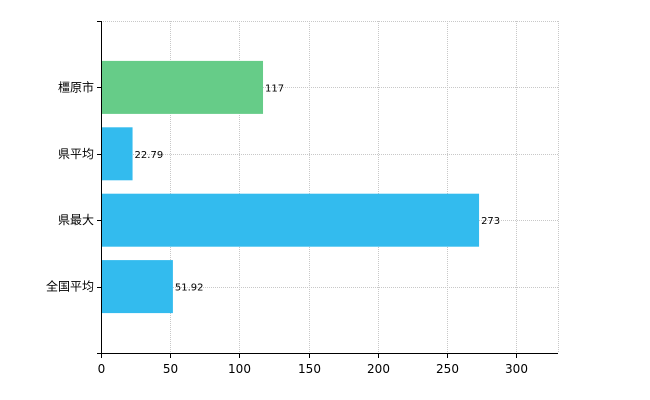  Describe the element at coordinates (447, 369) in the screenshot. I see `x-tick-label-5: 250` at that location.